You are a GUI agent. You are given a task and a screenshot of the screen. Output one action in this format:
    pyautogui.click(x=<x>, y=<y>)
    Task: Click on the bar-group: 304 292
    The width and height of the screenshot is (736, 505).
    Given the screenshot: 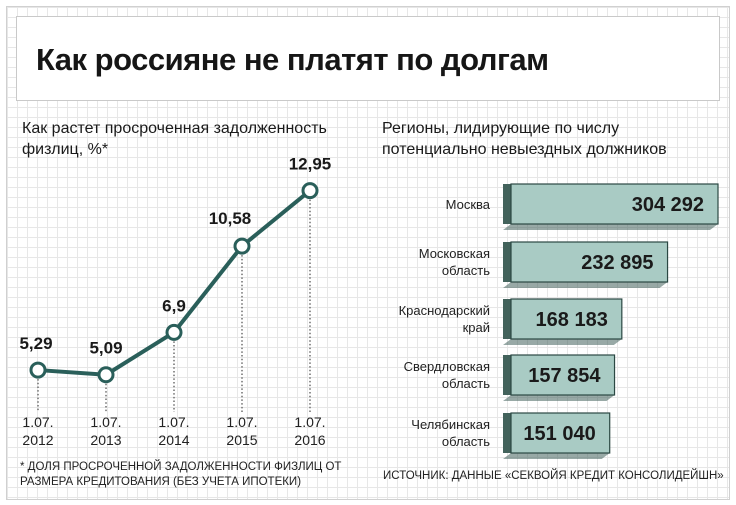 What is the action you would take?
    pyautogui.click(x=611, y=206)
    